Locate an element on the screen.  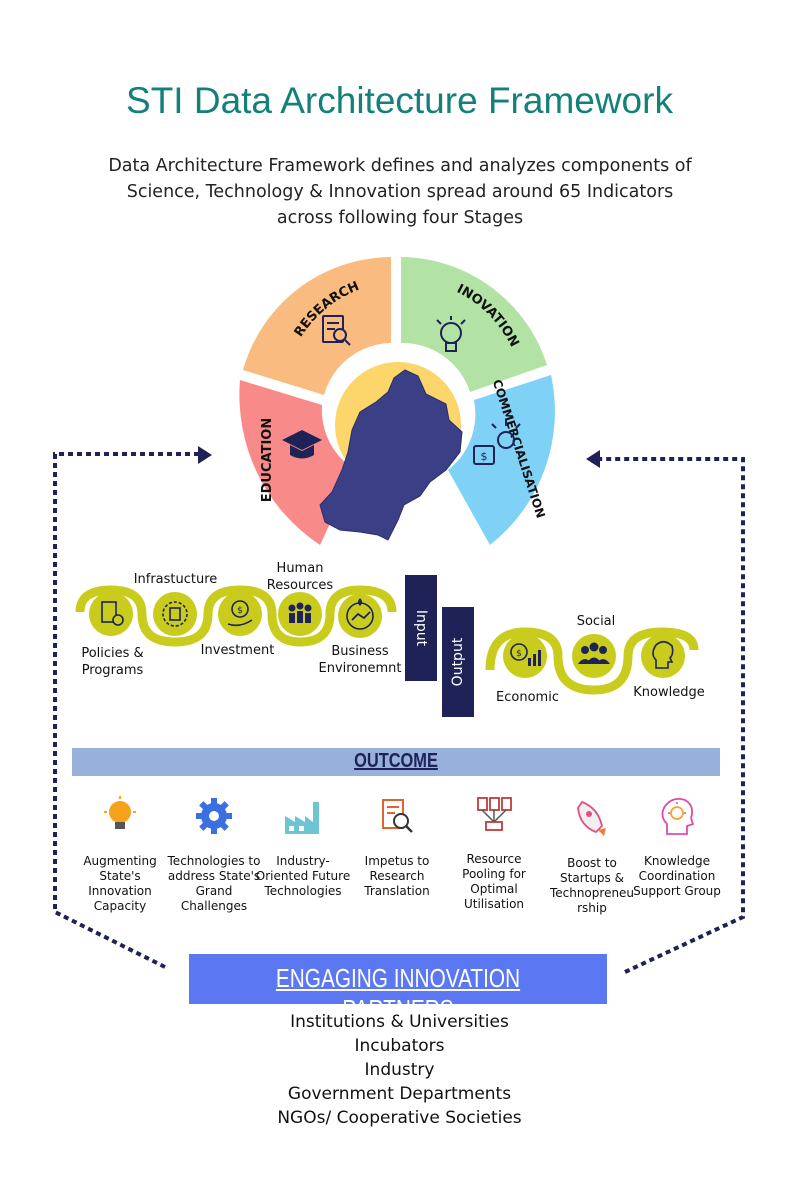
business-environment-label: Business Environemnt is located at coordinates (360, 660).